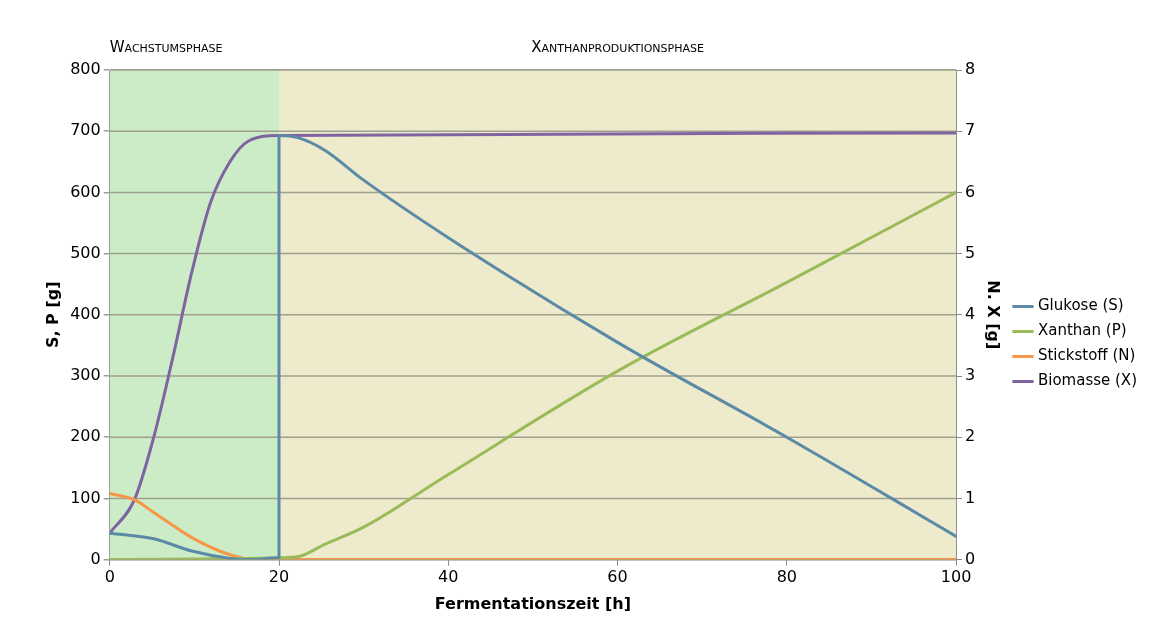 This screenshot has width=1157, height=628. Describe the element at coordinates (85, 130) in the screenshot. I see `y-tick-label: 700` at that location.